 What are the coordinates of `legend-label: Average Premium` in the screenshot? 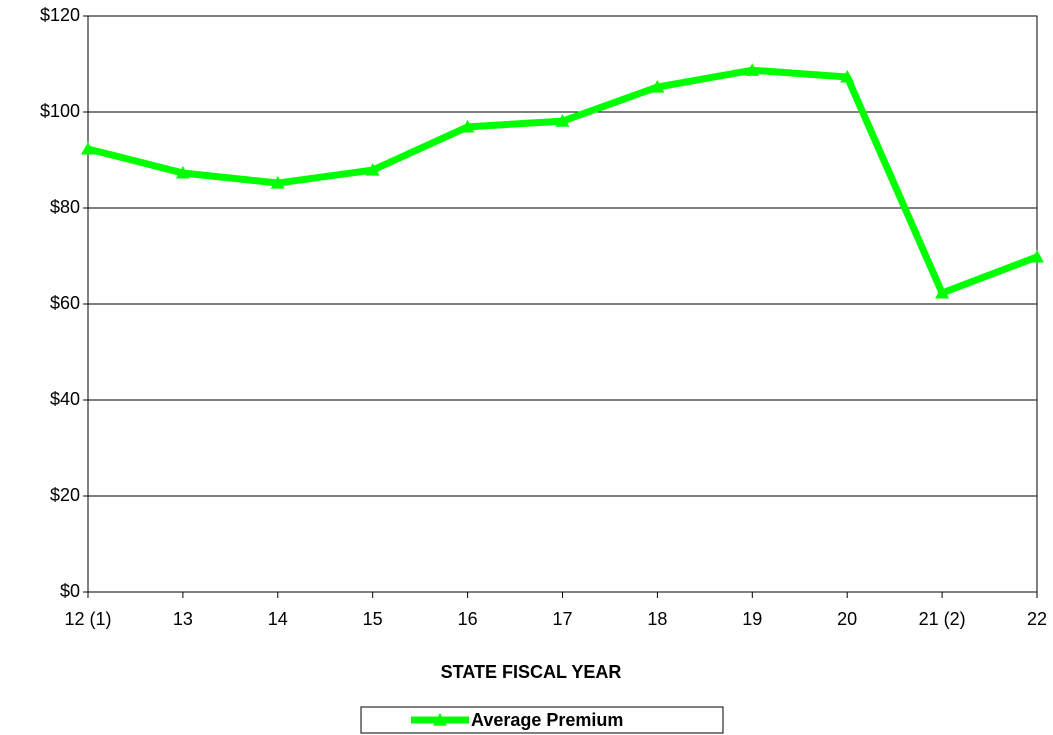 It's located at (547, 720).